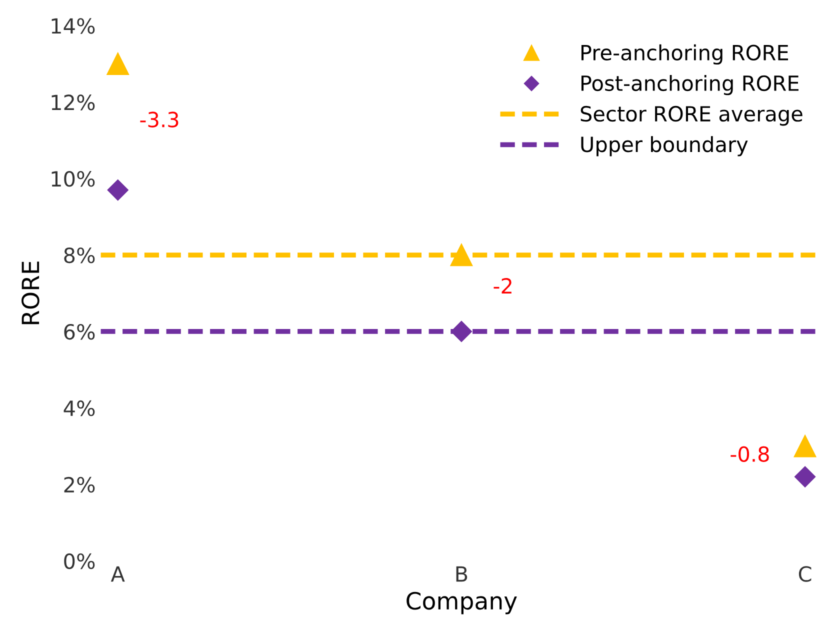  I want to click on annotation: -0.8, so click(749, 454).